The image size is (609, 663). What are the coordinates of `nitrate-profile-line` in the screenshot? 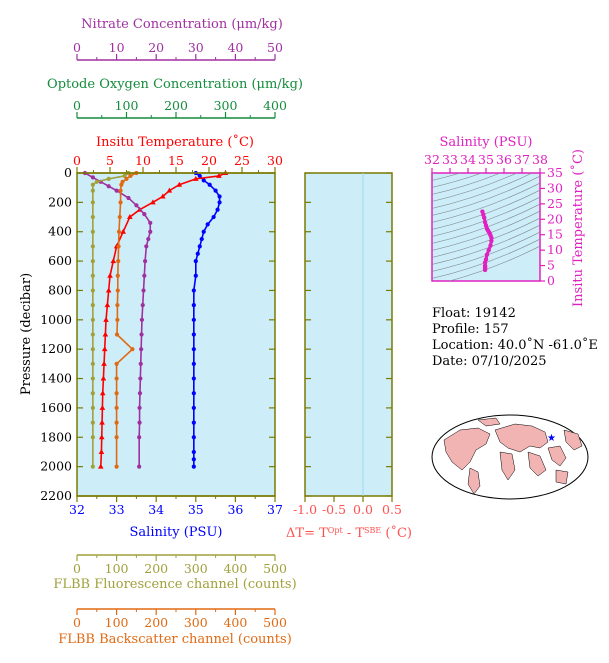 It's located at (118, 319).